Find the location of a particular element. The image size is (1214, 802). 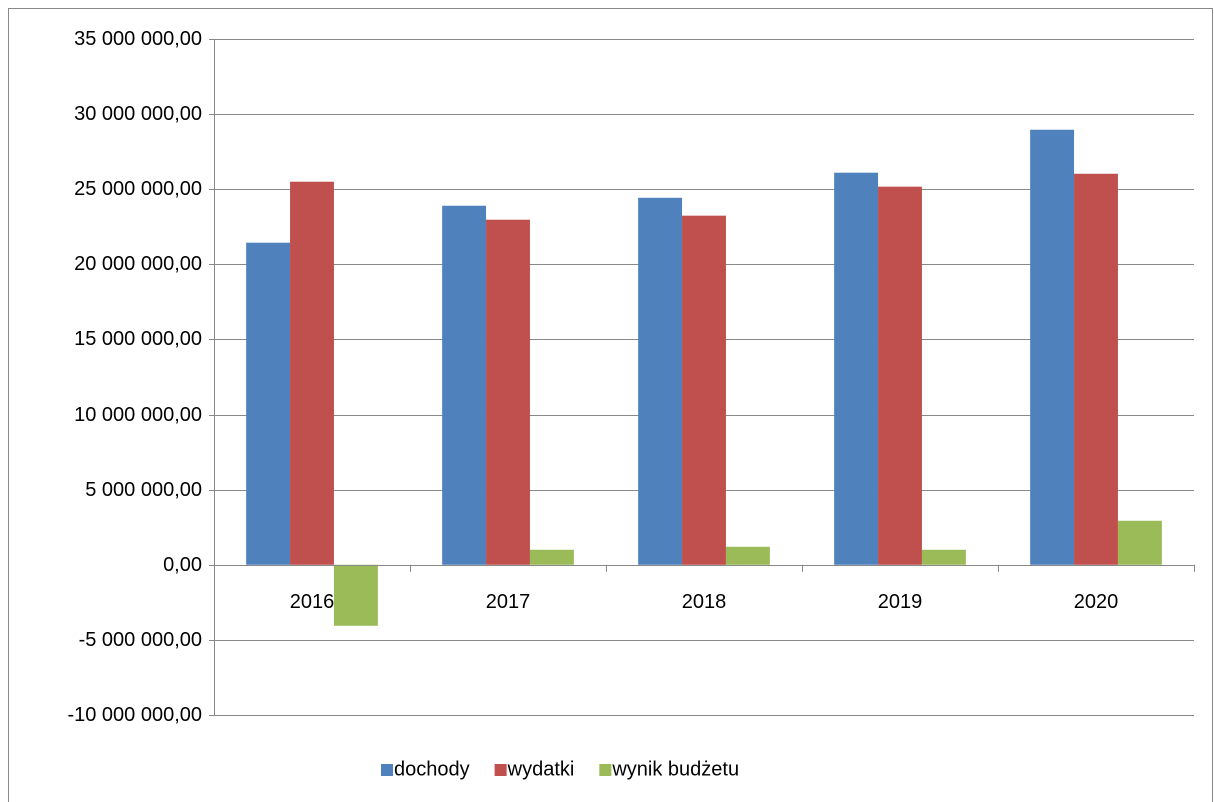

y-tick-label: 5 000 000,00 is located at coordinates (143, 490).